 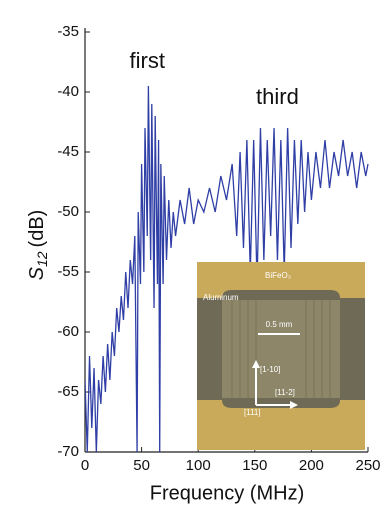 What do you see at coordinates (198, 465) in the screenshot?
I see `x-tick-label: 100` at bounding box center [198, 465].